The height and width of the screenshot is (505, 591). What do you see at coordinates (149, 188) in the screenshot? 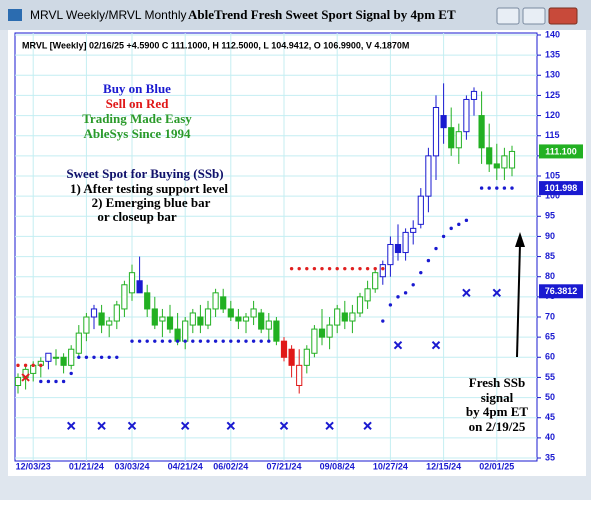
I see `annotation: 1) After testing support level` at bounding box center [149, 188].